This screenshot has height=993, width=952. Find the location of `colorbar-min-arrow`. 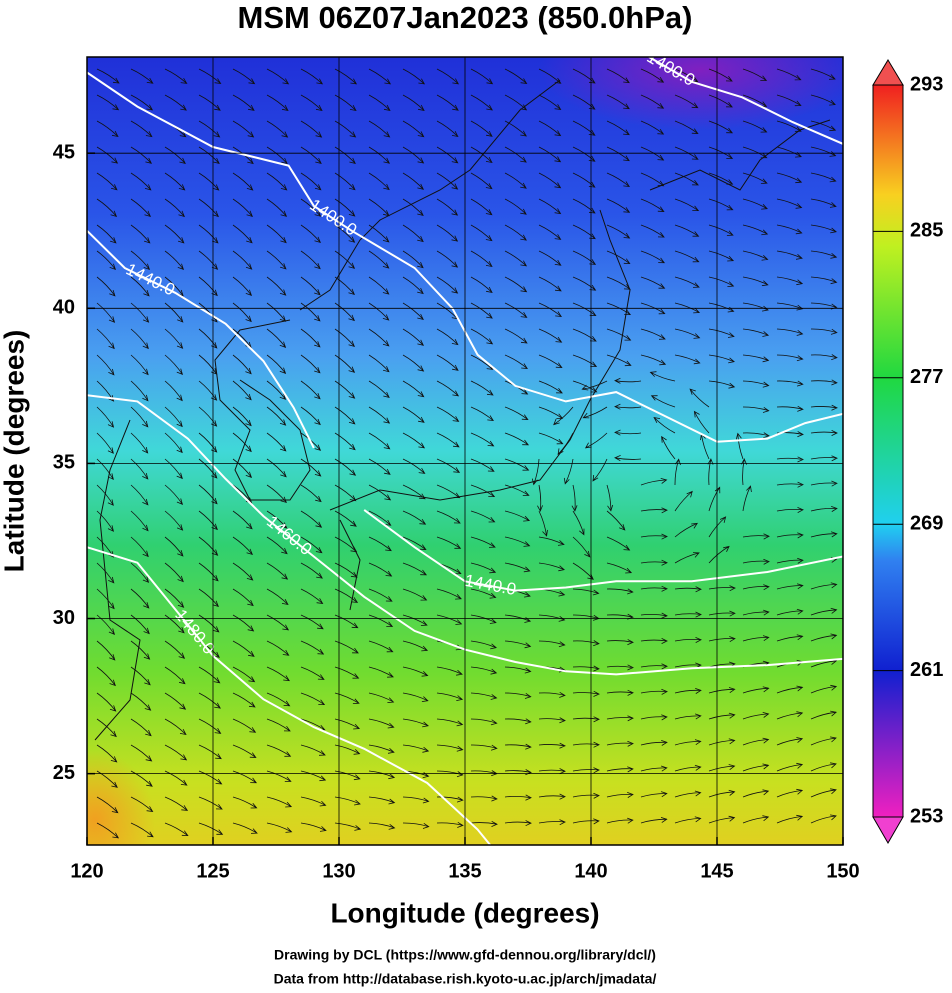

colorbar-min-arrow is located at coordinates (888, 830).